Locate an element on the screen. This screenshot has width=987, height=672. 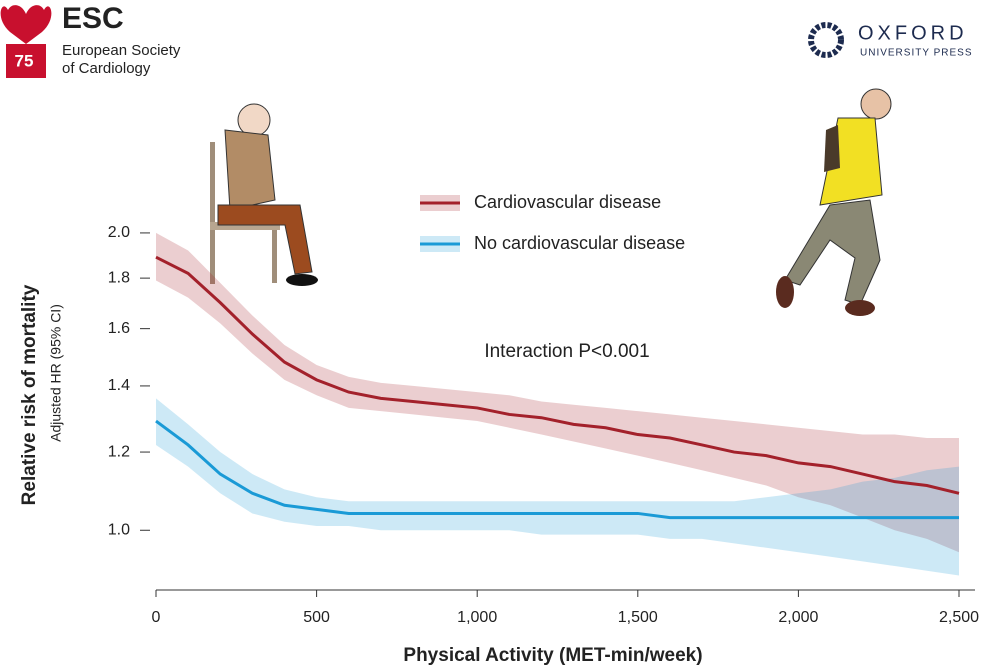
oup-logo: OXFORD UNIVERSITY PRESS is located at coordinates (890, 40).